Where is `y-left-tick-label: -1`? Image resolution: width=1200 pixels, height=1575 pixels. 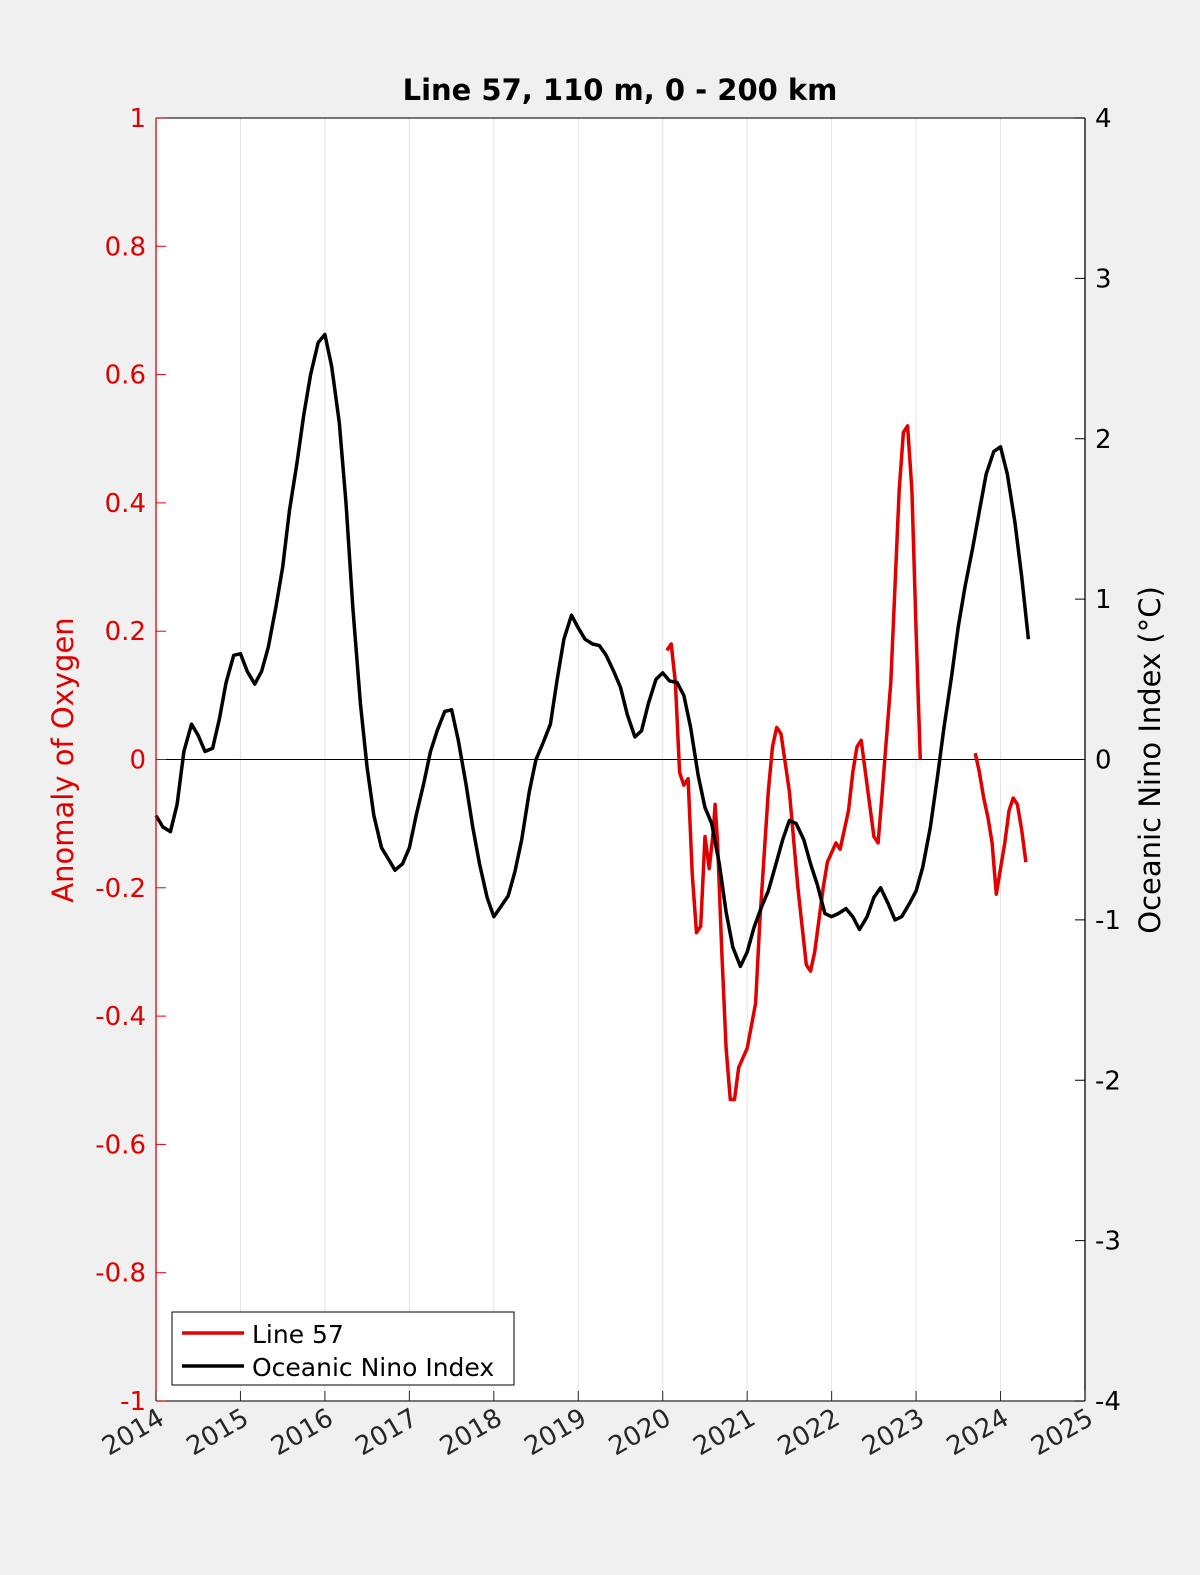 y-left-tick-label: -1 is located at coordinates (133, 1402).